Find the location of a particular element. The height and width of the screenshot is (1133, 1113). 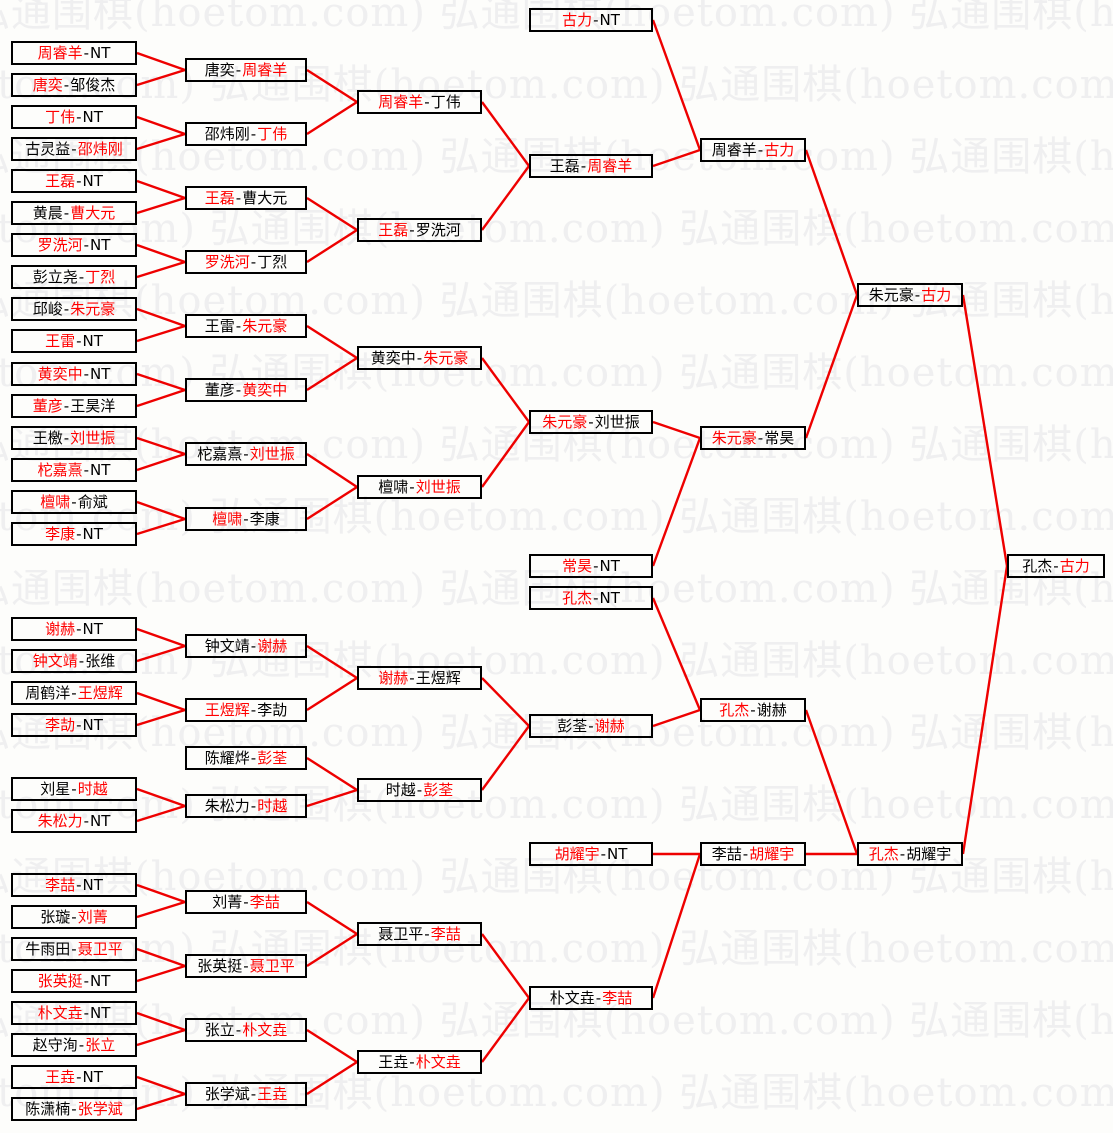

player-right: 时越 is located at coordinates (92, 788).